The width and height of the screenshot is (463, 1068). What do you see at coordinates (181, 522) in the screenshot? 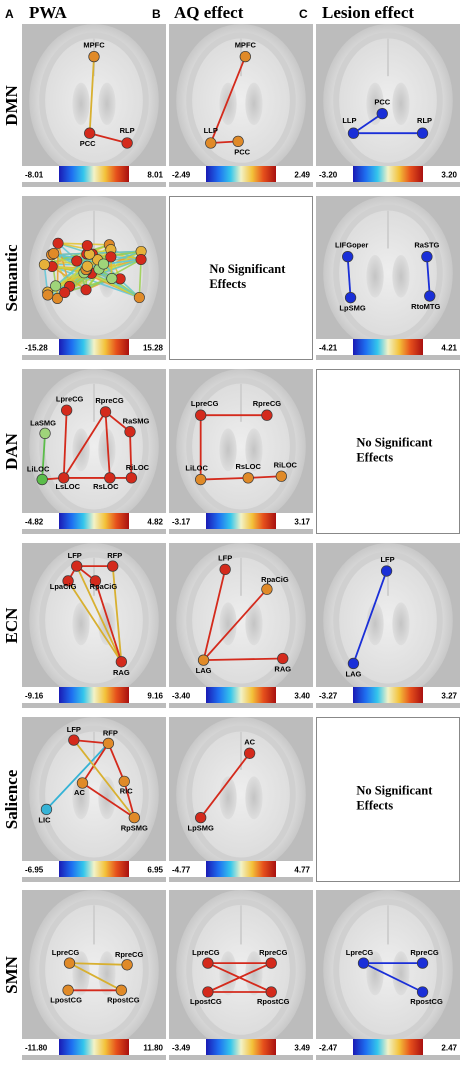
I see `colorbar-min: -3.17` at bounding box center [181, 522].